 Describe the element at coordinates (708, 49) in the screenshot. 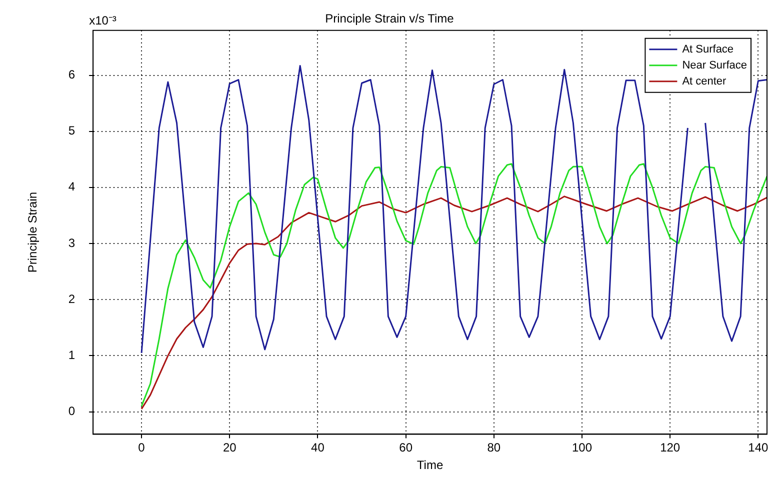

I see `legend-label: At Surface` at that location.